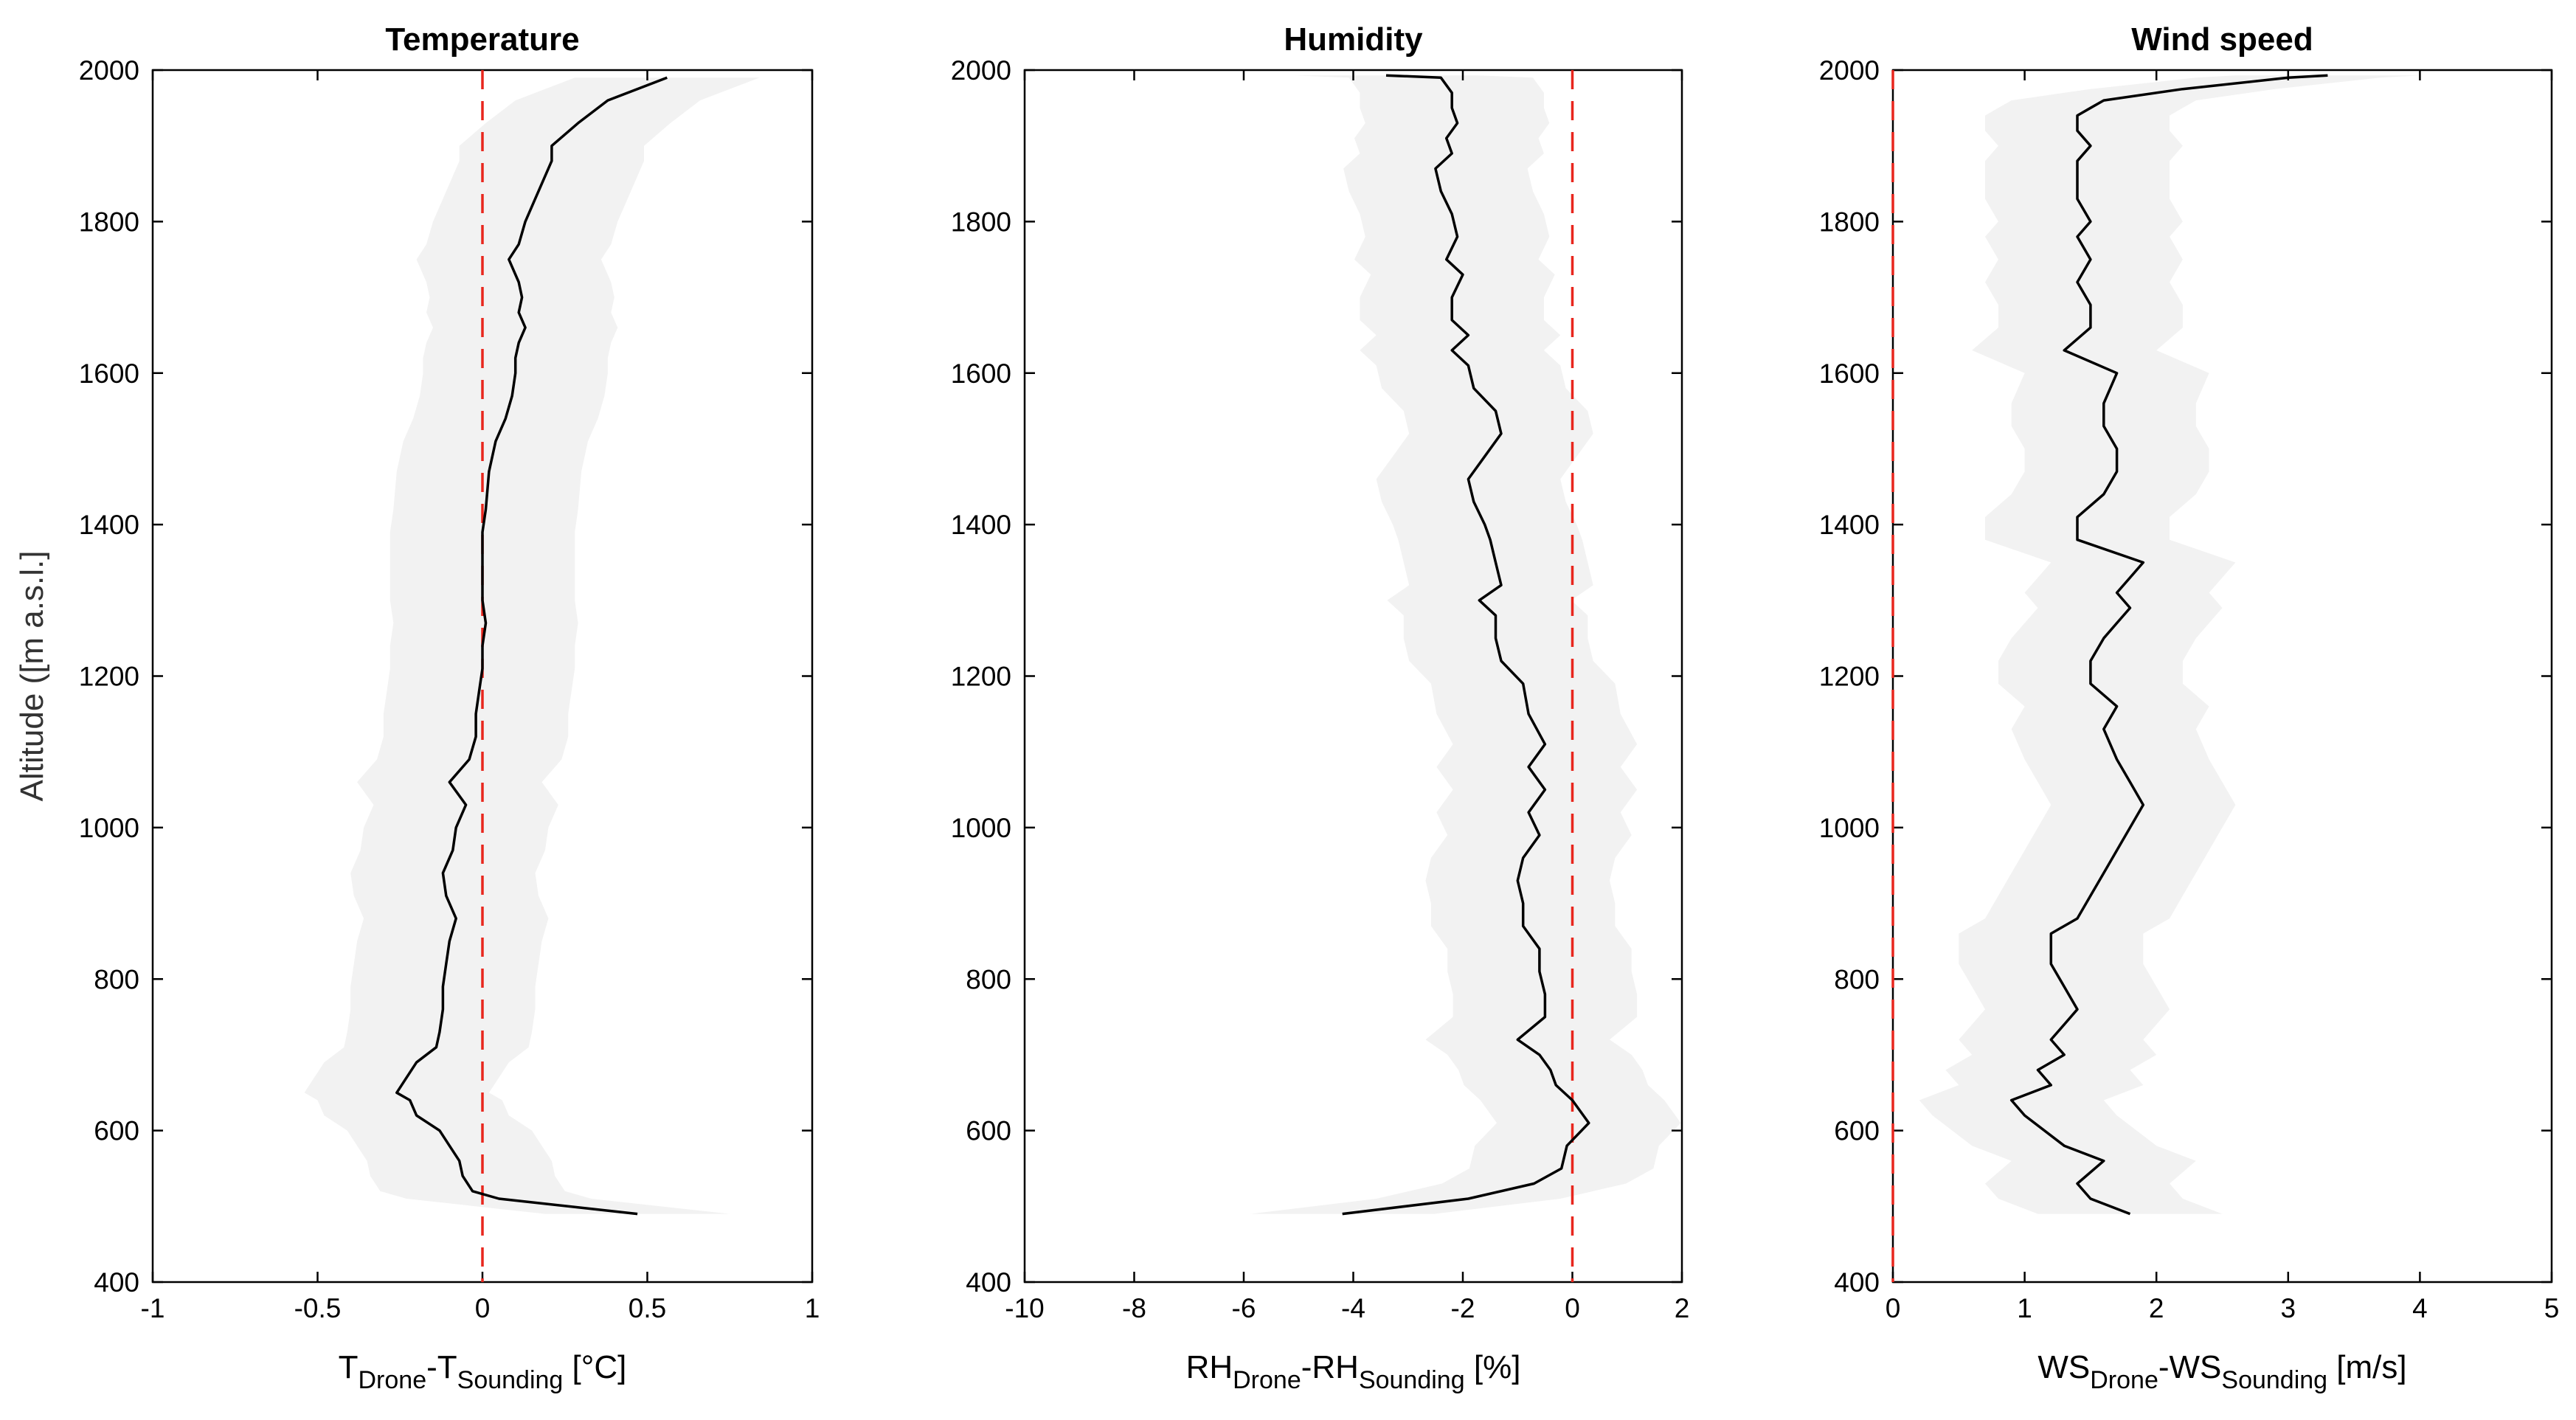 The width and height of the screenshot is (2576, 1420). Describe the element at coordinates (1244, 1308) in the screenshot. I see `x-tick-label: -6` at that location.